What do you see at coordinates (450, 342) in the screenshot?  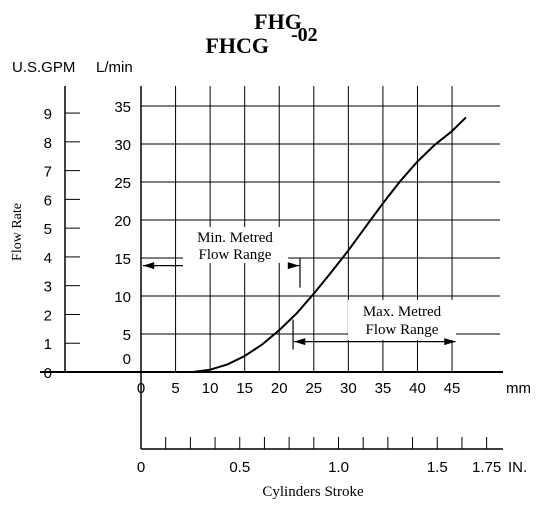 I see `max-range-arrowhead-right` at bounding box center [450, 342].